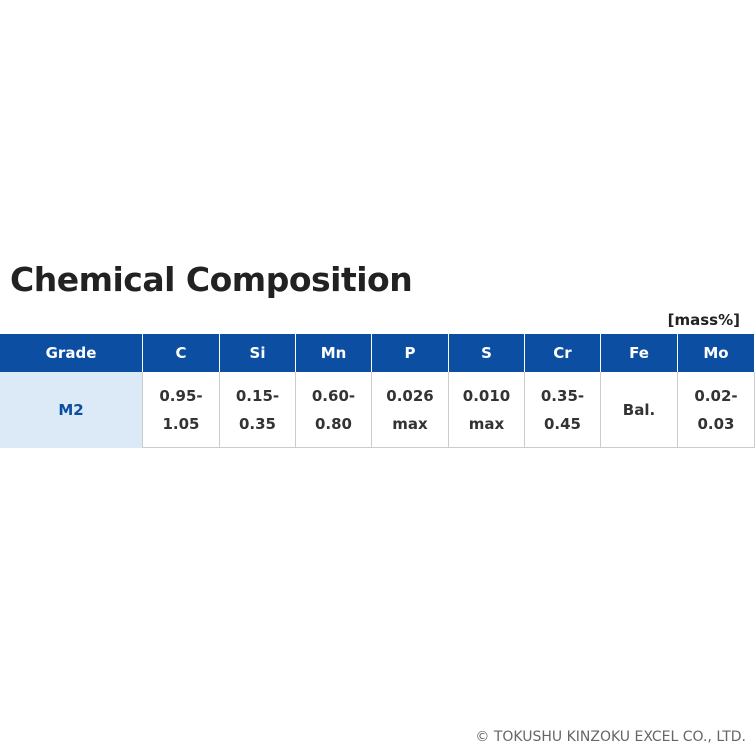 The image size is (756, 756). I want to click on header-cell: S, so click(487, 353).